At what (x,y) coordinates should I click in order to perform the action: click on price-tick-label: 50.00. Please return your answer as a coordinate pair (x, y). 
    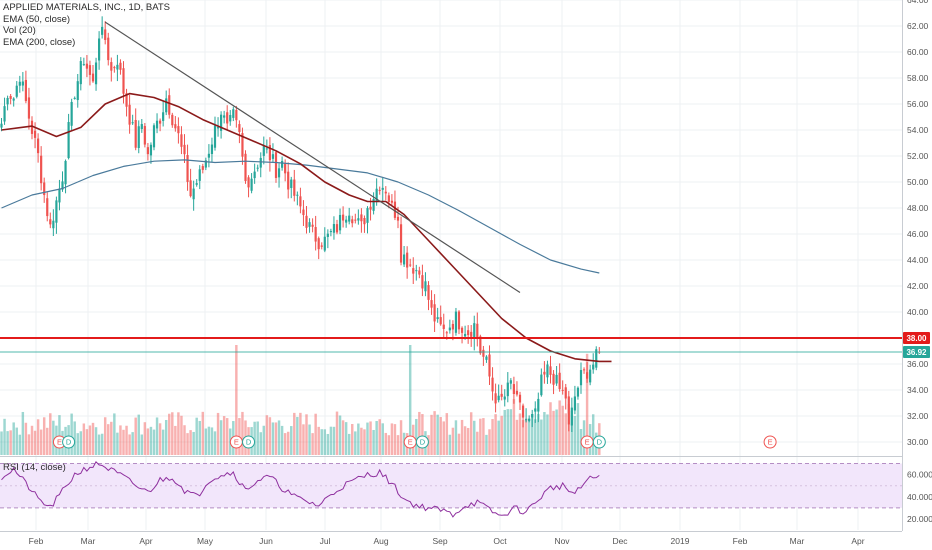
    Looking at the image, I should click on (918, 182).